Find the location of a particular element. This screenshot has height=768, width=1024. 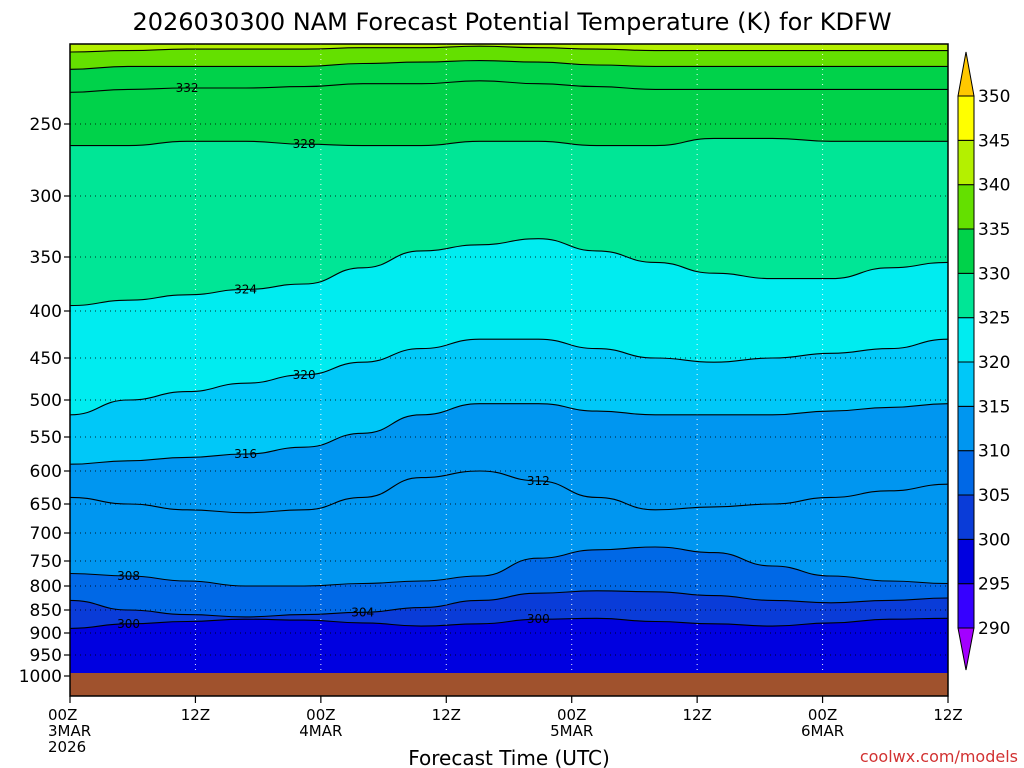

y-tick-label: 900 is located at coordinates (46, 634).